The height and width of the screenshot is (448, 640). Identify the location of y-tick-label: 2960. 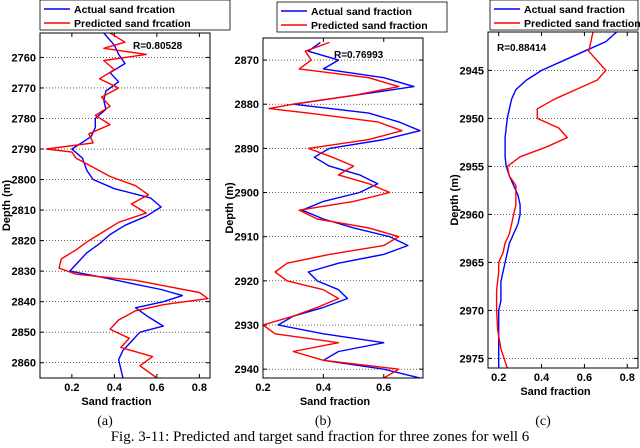
(472, 215).